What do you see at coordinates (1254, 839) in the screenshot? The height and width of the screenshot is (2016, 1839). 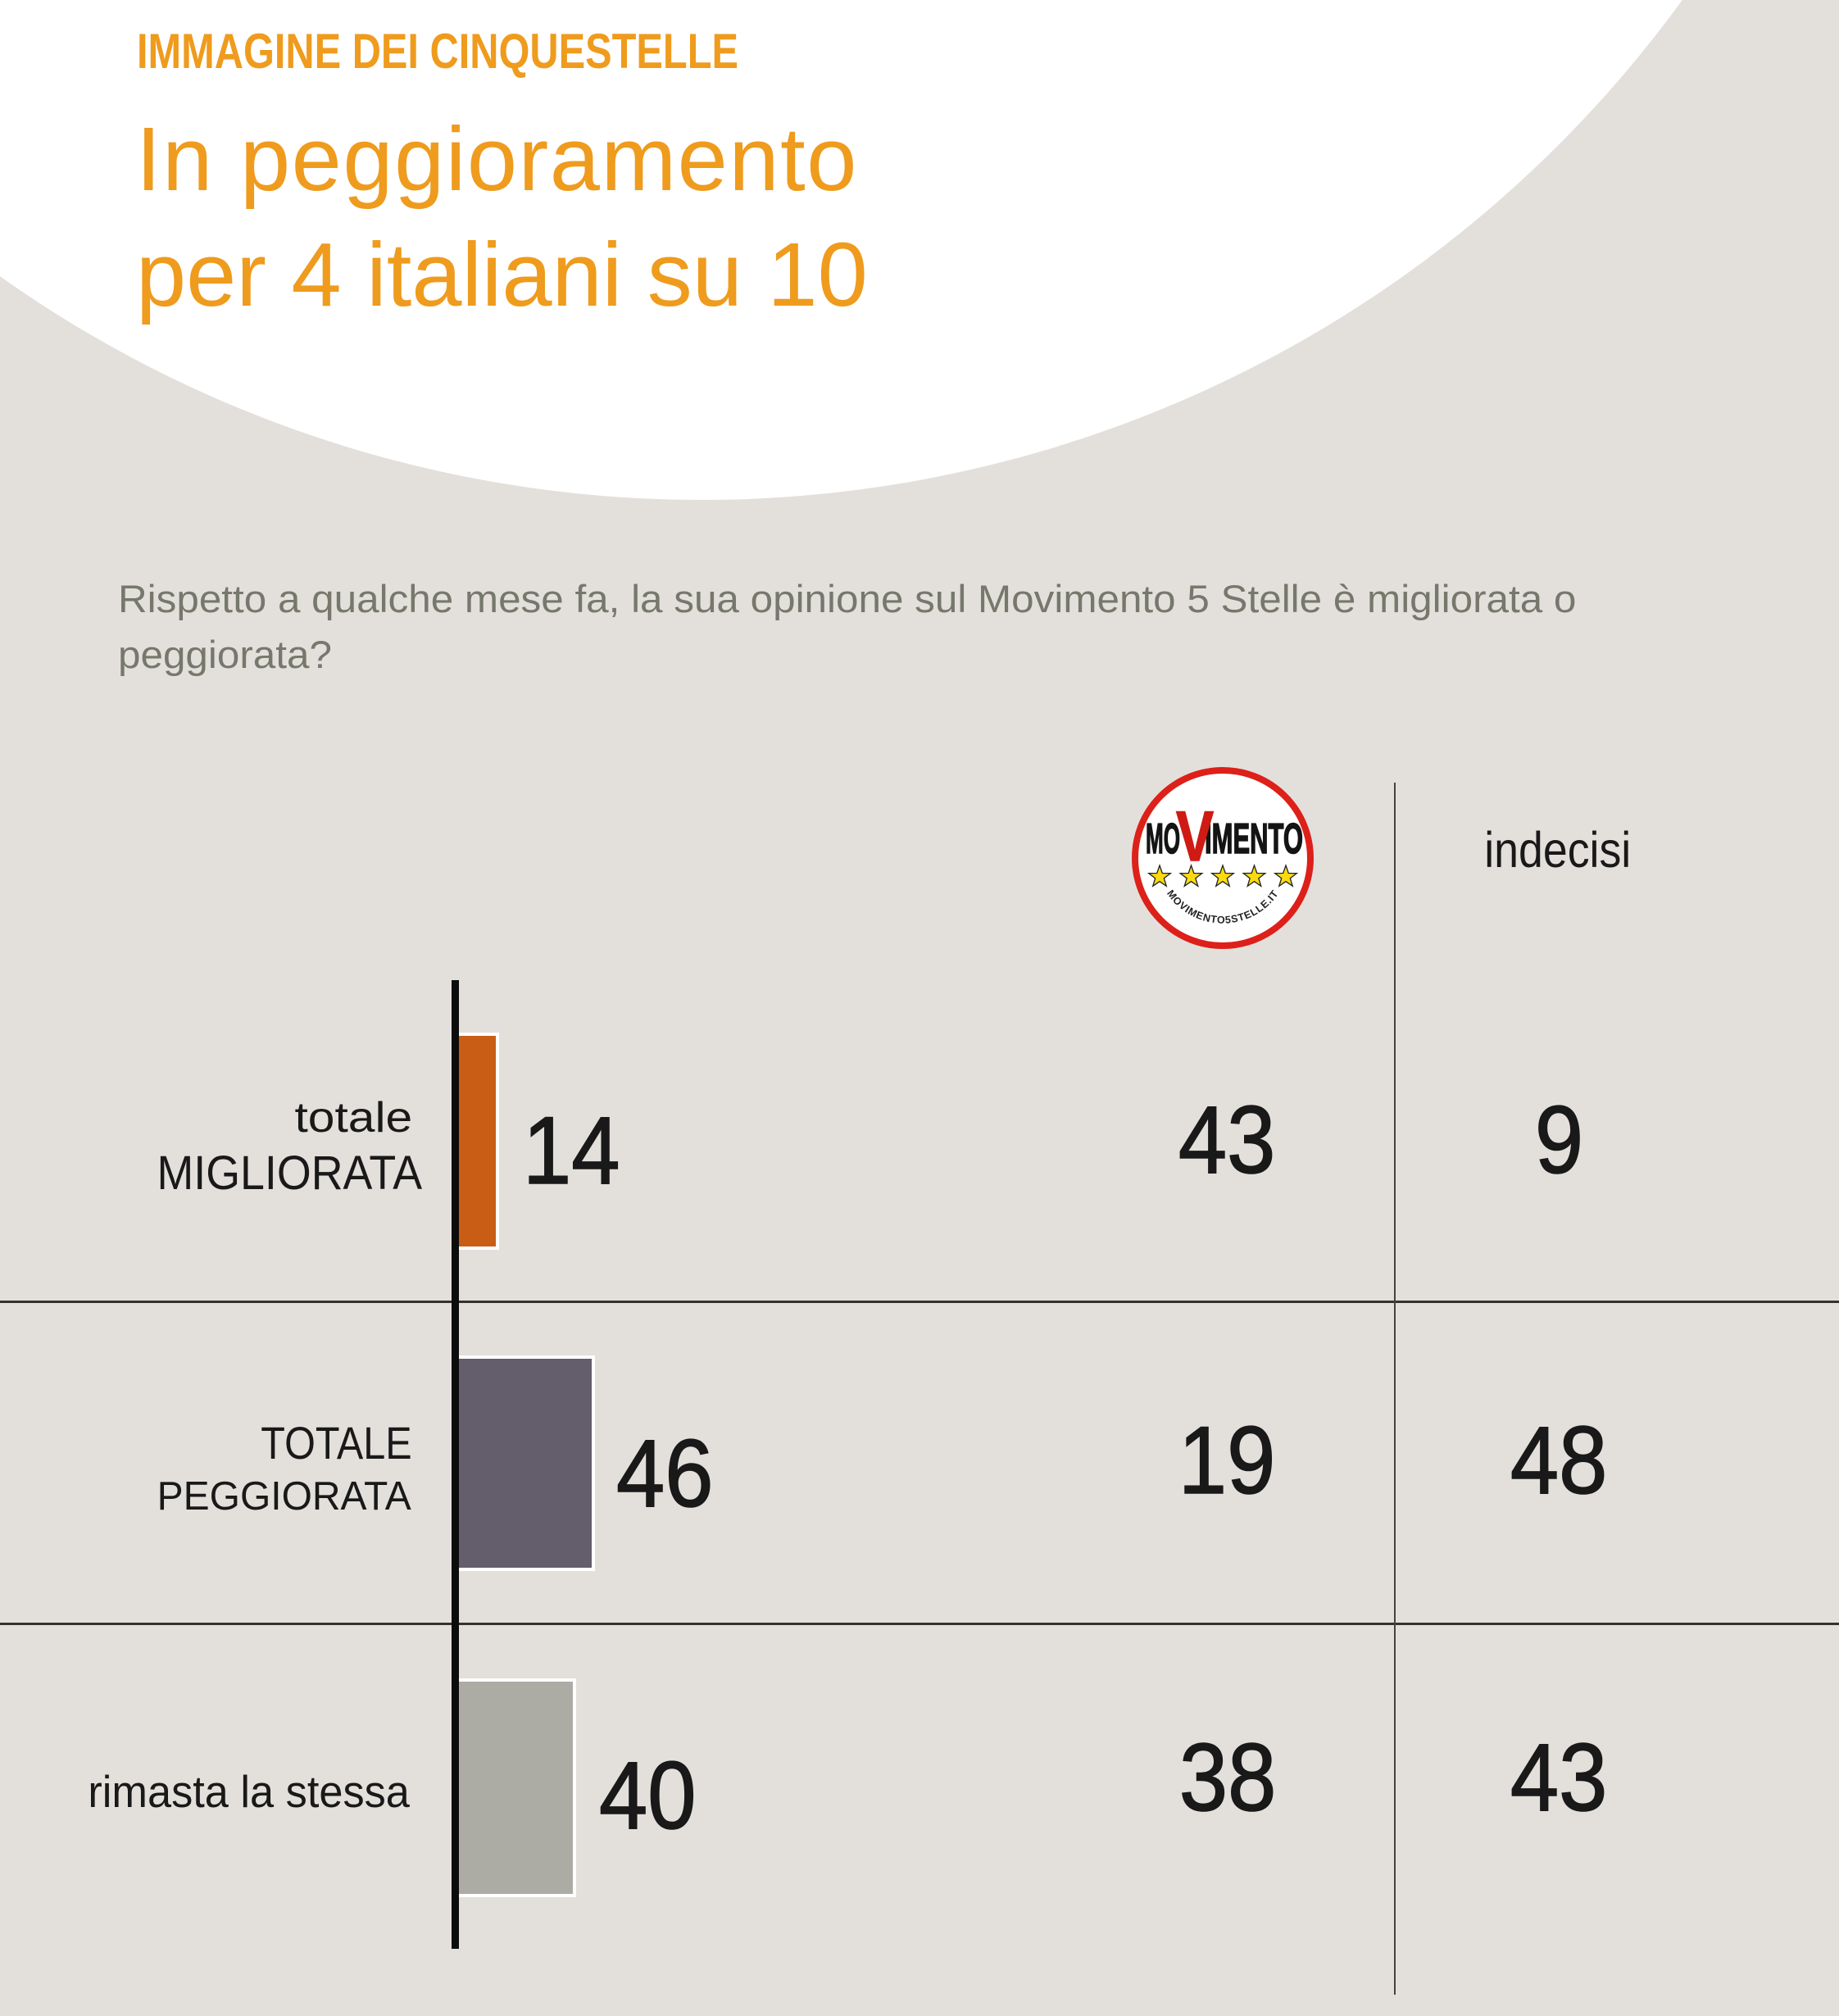 I see `svg-text: IMENTO` at bounding box center [1254, 839].